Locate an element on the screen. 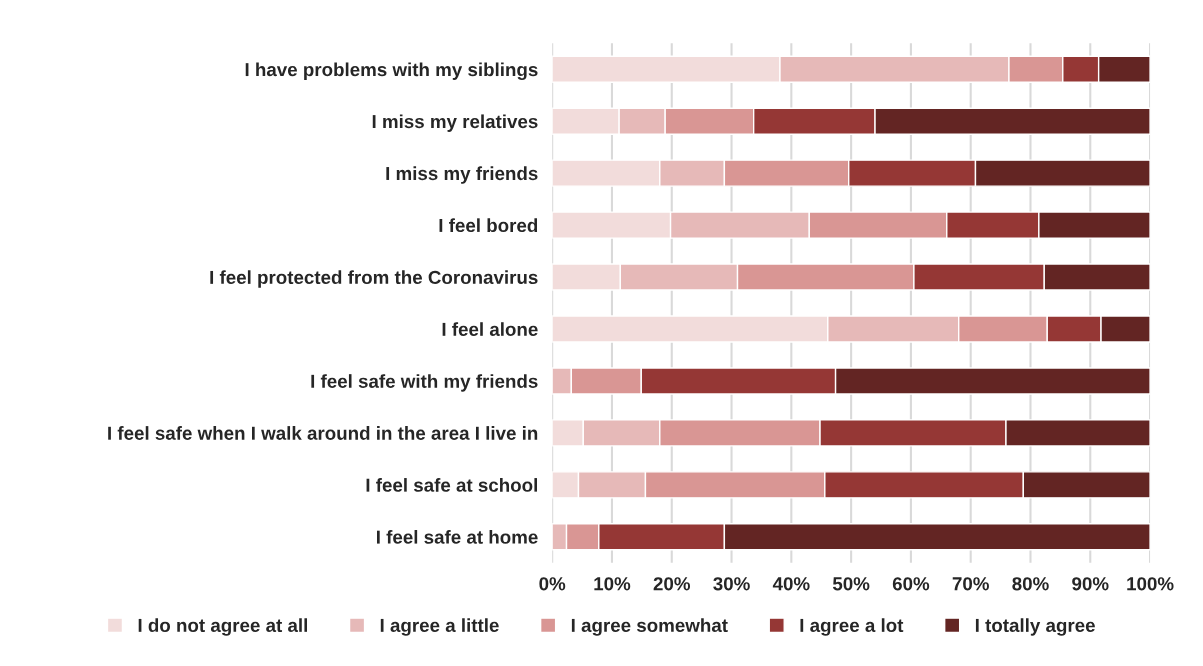 This screenshot has height=666, width=1203. legend-label: I agree a little is located at coordinates (439, 627).